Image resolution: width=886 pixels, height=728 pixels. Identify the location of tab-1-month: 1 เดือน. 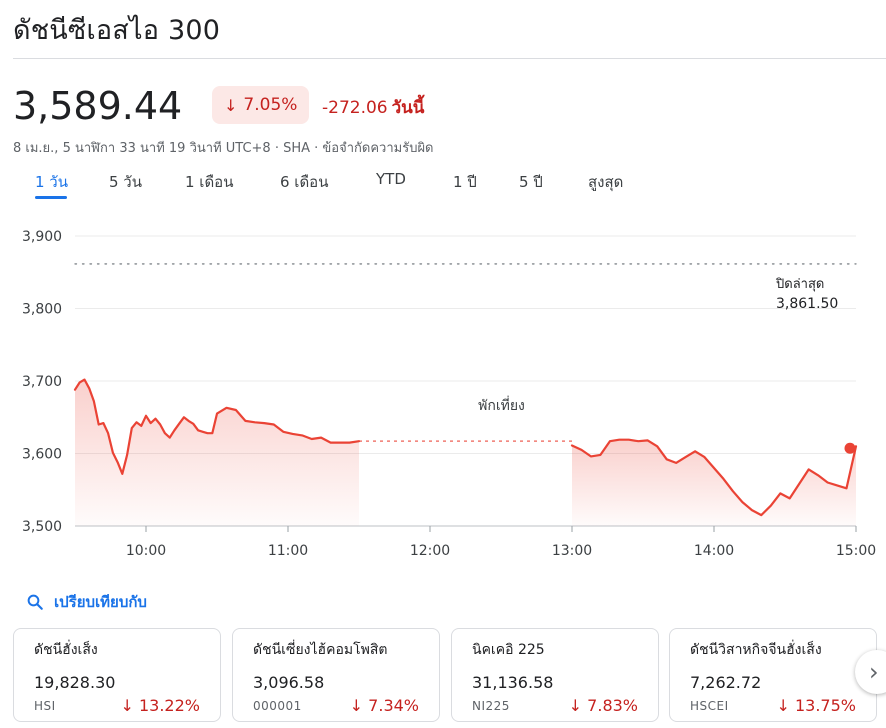
(209, 182).